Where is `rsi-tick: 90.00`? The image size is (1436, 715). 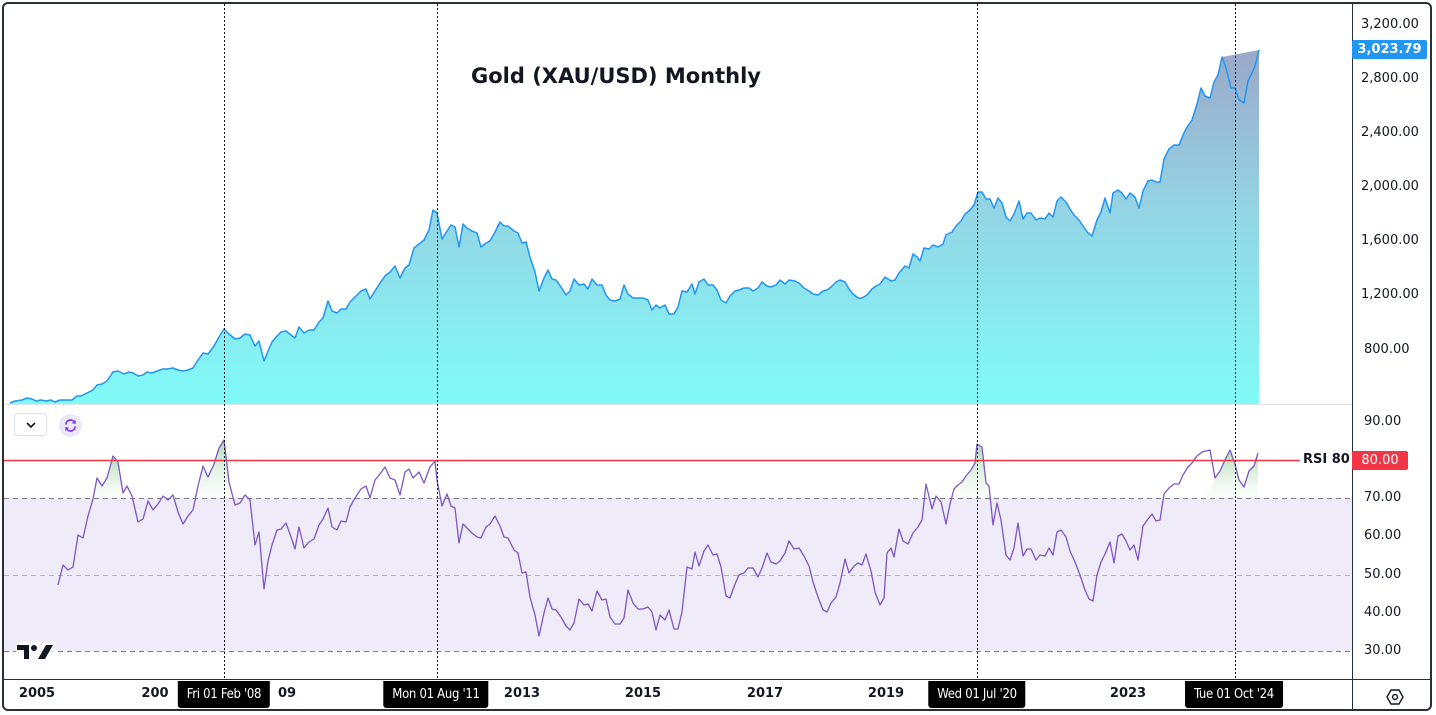
rsi-tick: 90.00 is located at coordinates (1383, 421).